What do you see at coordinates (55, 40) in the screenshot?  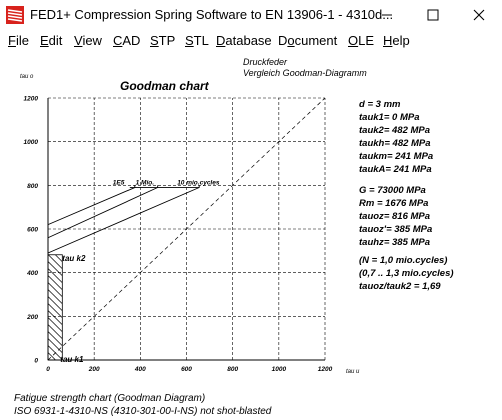 I see `menu-edit-rest: dit` at bounding box center [55, 40].